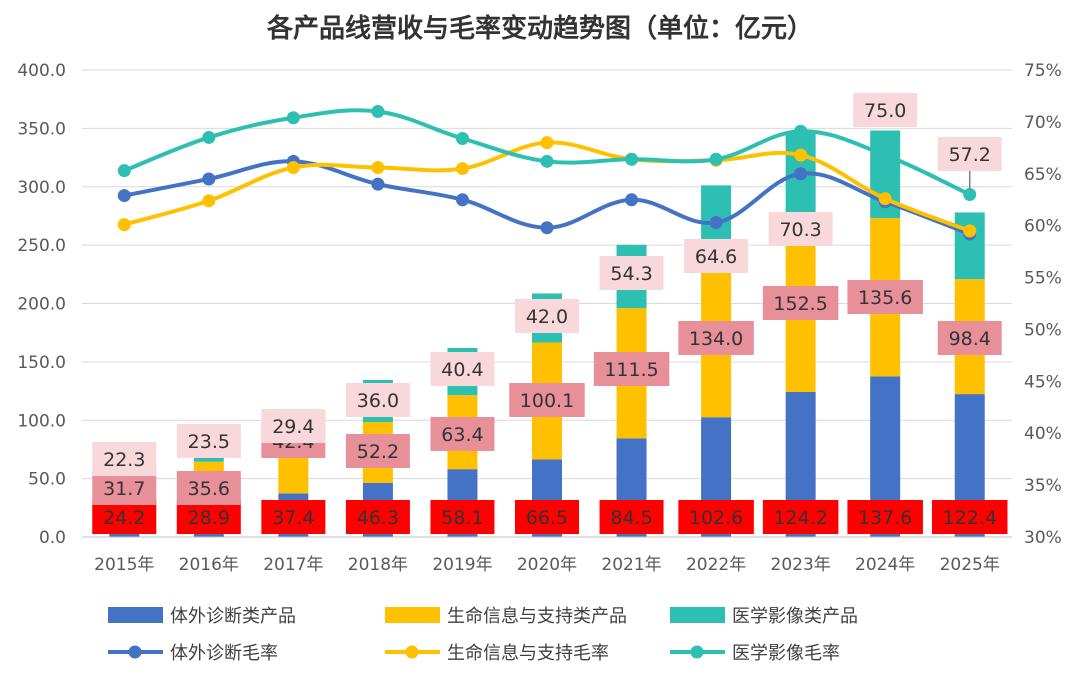 The width and height of the screenshot is (1080, 677). What do you see at coordinates (233, 616) in the screenshot?
I see `legend-label: 体外诊断类产品` at bounding box center [233, 616].